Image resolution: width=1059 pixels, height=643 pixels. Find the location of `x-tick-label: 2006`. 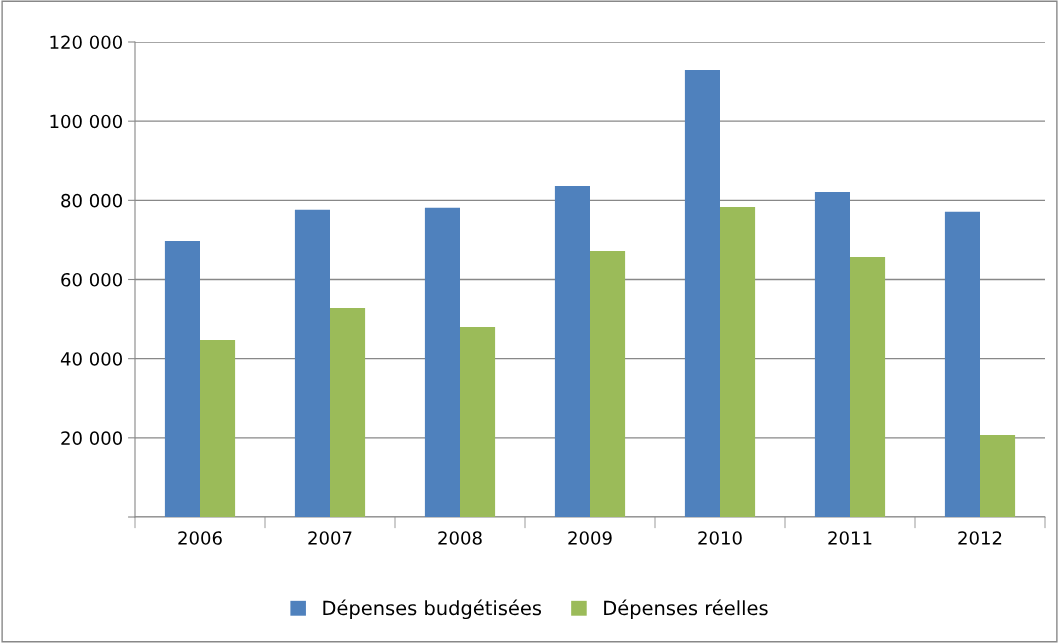

x-tick-label: 2006 is located at coordinates (200, 538).